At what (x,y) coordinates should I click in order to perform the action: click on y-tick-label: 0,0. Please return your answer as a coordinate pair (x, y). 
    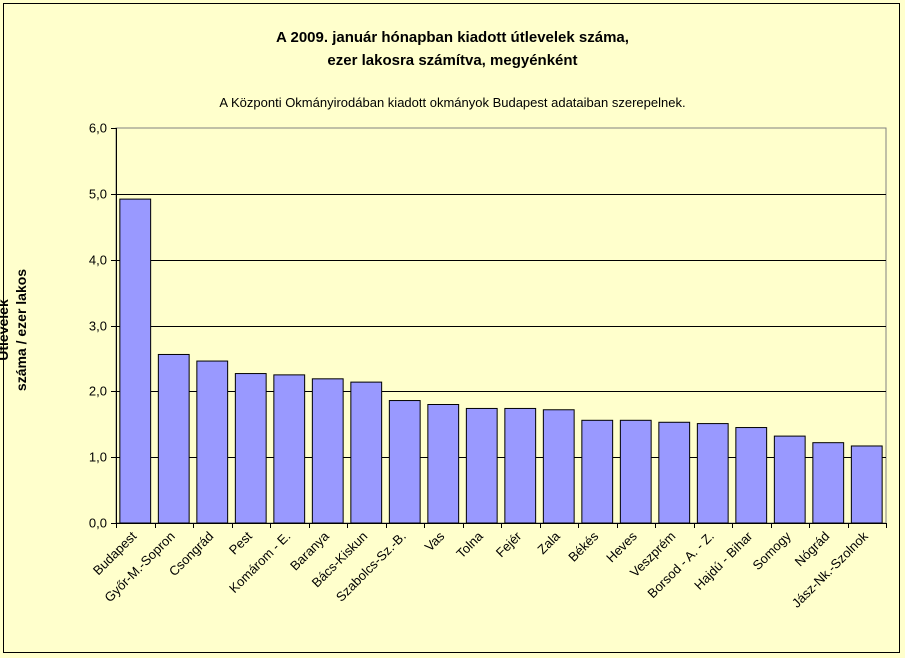
    Looking at the image, I should click on (98, 523).